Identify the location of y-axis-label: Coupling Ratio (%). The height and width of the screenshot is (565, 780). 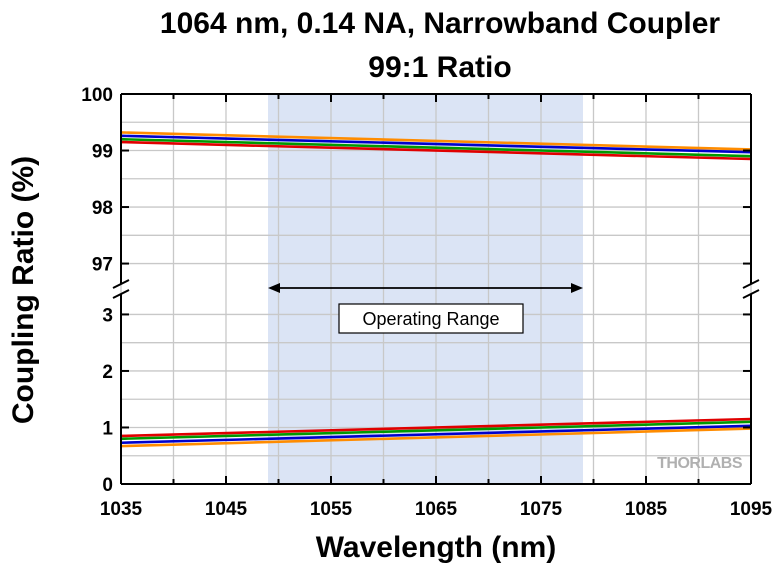
(23, 290).